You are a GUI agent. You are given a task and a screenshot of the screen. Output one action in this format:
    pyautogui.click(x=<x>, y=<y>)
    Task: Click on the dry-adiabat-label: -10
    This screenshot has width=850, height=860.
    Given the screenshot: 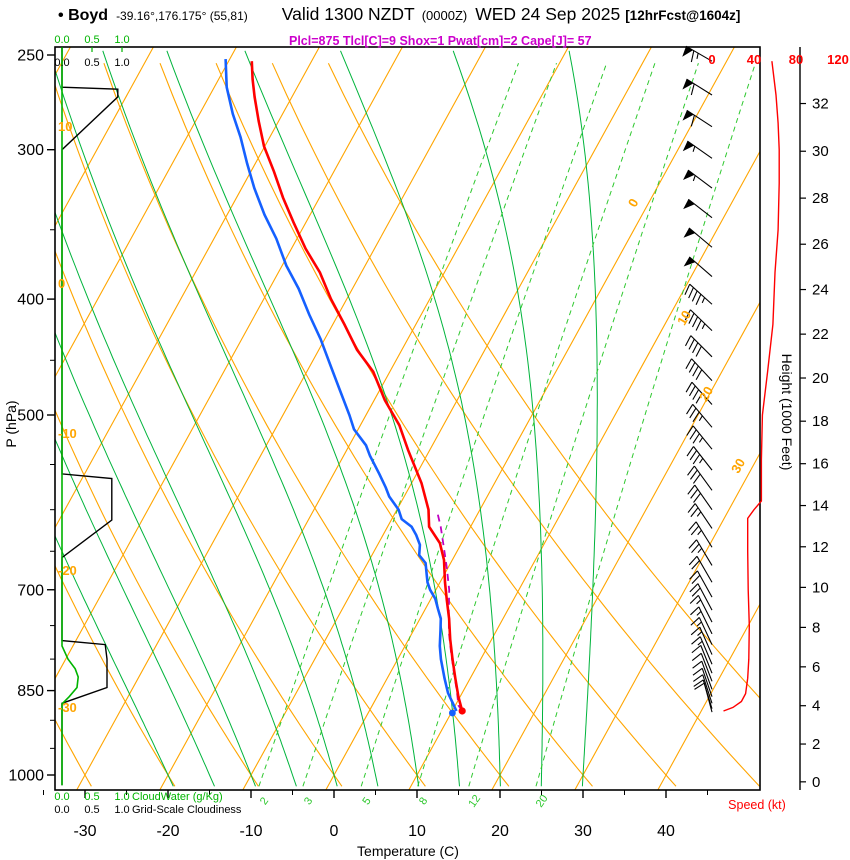 What is the action you would take?
    pyautogui.click(x=67, y=433)
    